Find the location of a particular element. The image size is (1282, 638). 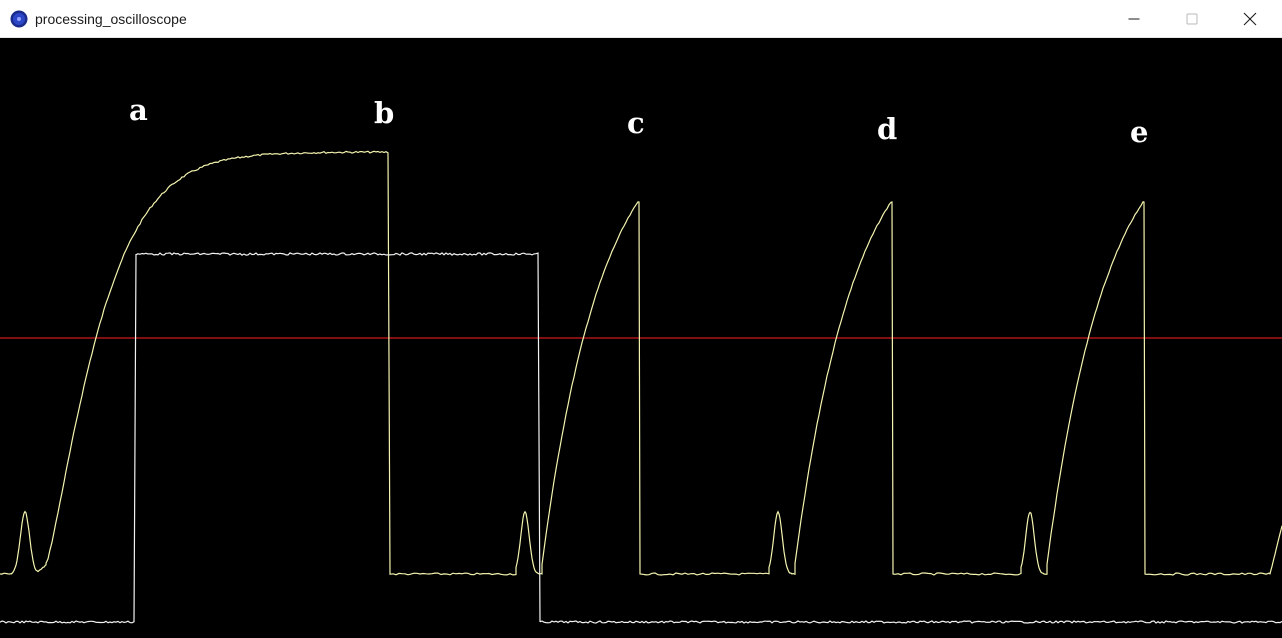

window-title: processing_oscilloscope is located at coordinates (111, 19).